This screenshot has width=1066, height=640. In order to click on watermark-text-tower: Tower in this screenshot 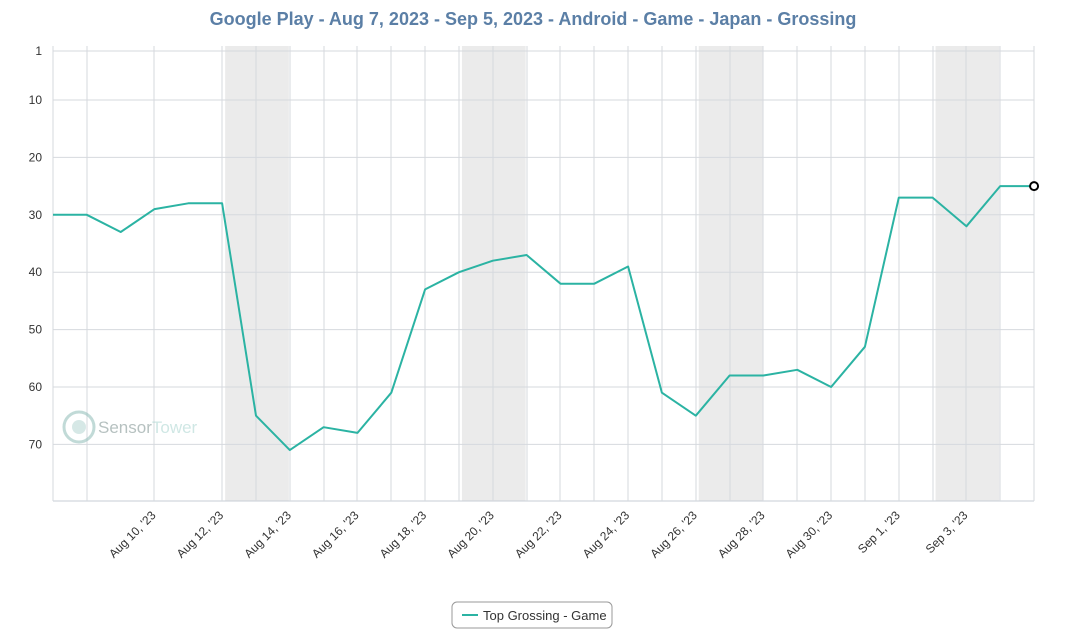, I will do `click(175, 427)`.